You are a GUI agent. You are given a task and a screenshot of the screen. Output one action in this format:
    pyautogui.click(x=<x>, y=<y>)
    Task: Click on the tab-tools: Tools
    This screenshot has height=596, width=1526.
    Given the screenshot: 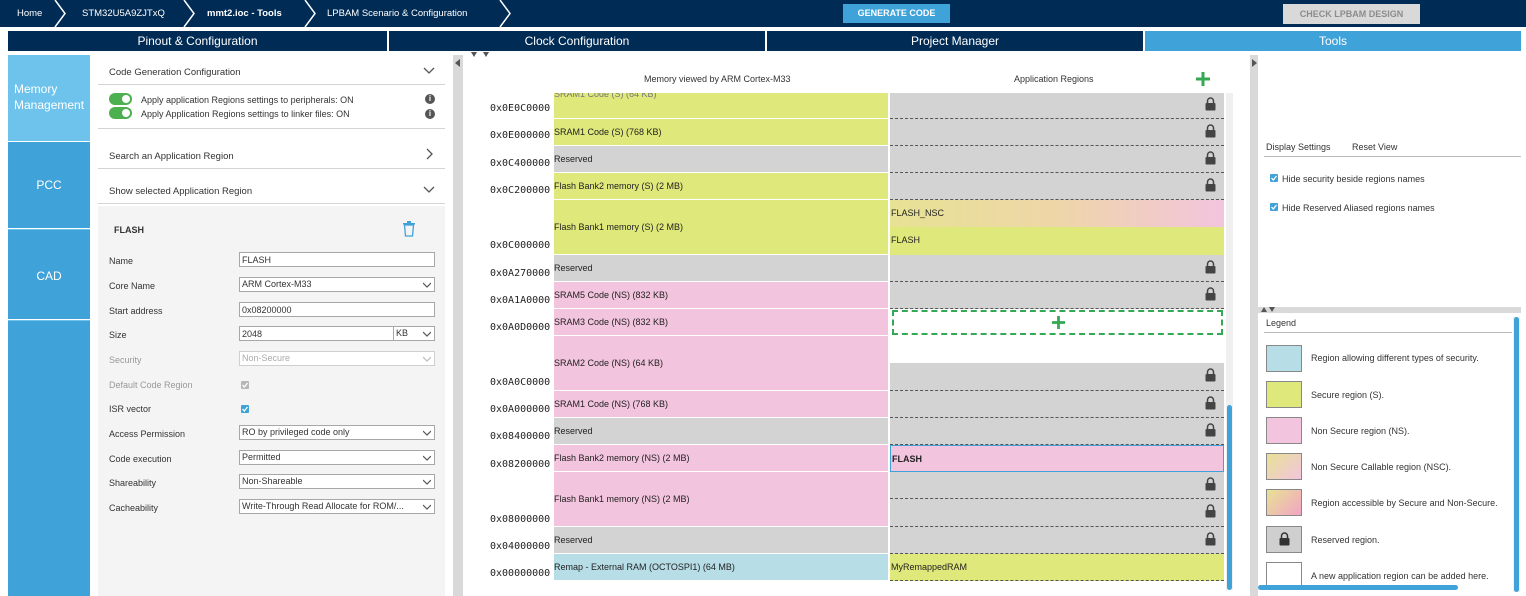 What is the action you would take?
    pyautogui.click(x=1333, y=41)
    